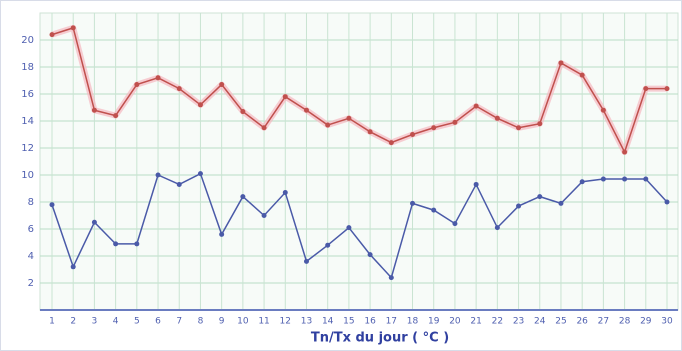  What do you see at coordinates (518, 322) in the screenshot?
I see `x-tick-label: 23` at bounding box center [518, 322].